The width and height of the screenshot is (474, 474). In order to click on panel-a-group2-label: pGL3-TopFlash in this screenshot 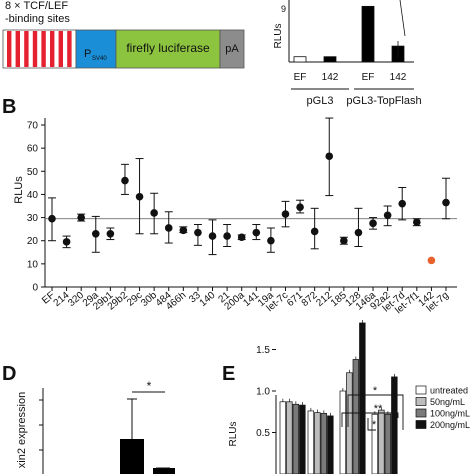, I will do `click(383, 101)`.